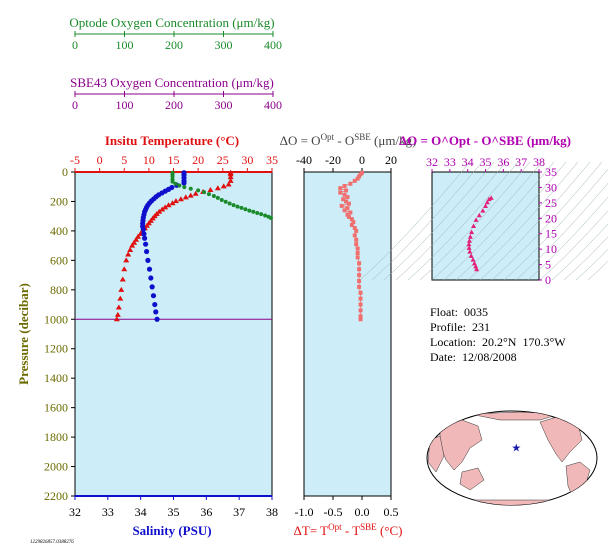 The width and height of the screenshot is (608, 558). What do you see at coordinates (125, 45) in the screenshot?
I see `oxygen-tick-label: 100` at bounding box center [125, 45].